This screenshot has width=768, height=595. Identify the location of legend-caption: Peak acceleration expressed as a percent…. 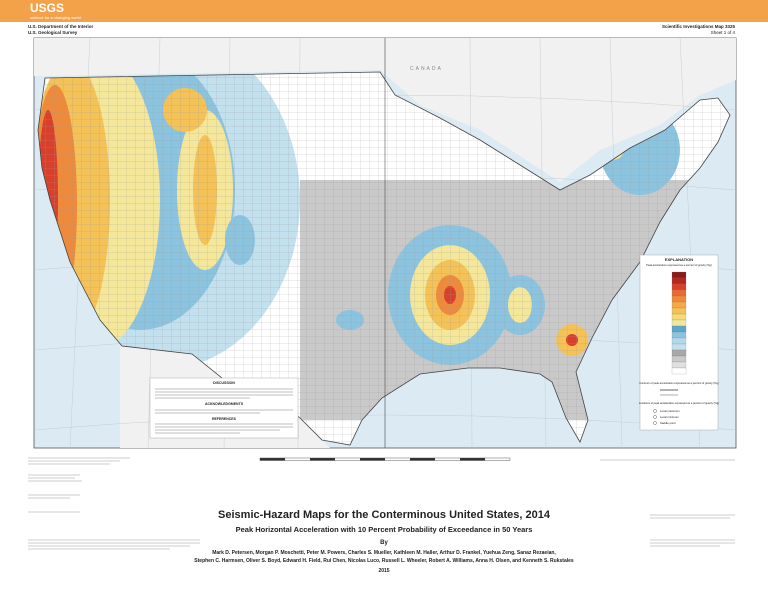
(679, 265).